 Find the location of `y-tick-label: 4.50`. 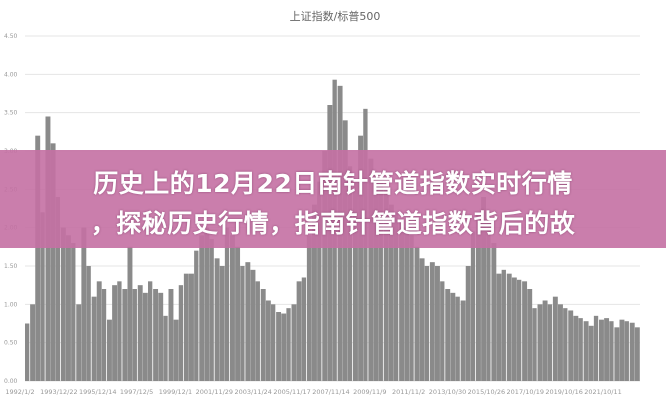

y-tick-label: 4.50 is located at coordinates (11, 36).